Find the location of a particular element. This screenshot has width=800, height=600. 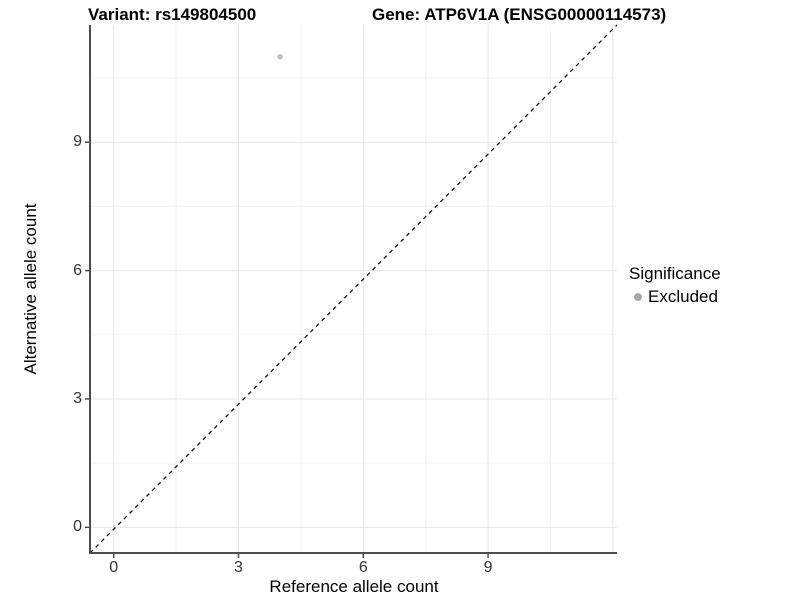

variant-title: Variant: rs149804500 is located at coordinates (172, 14).